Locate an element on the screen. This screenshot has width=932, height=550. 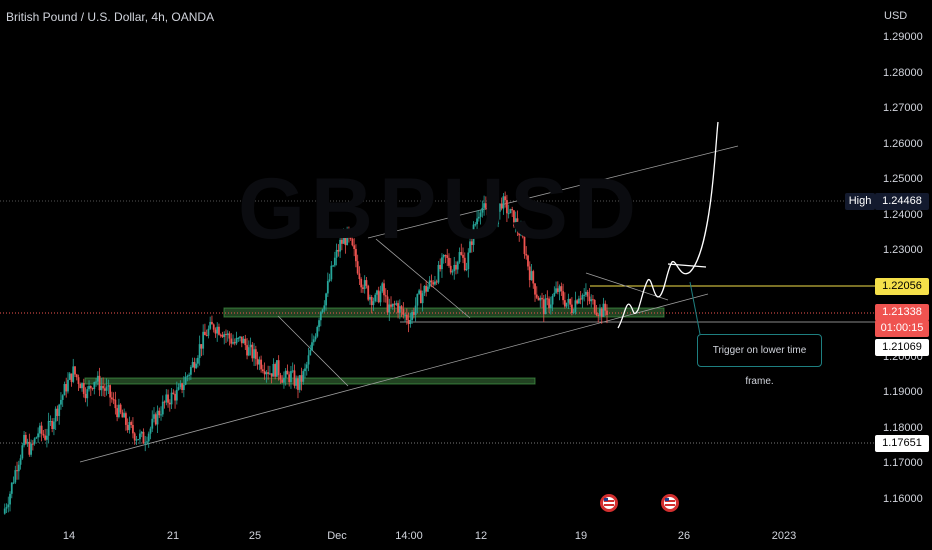
time-tick-label: 21 is located at coordinates (173, 536).